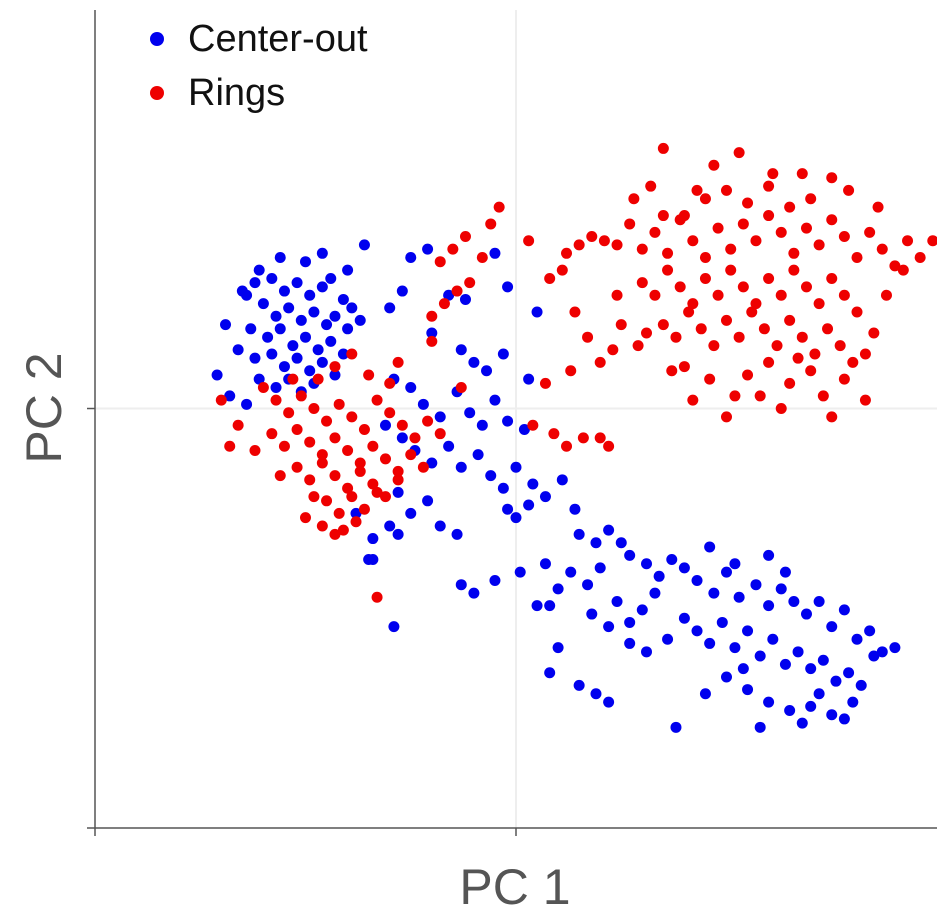 Image resolution: width=937 pixels, height=916 pixels. What do you see at coordinates (254, 93) in the screenshot?
I see `legend-item-rings: Rings` at bounding box center [254, 93].